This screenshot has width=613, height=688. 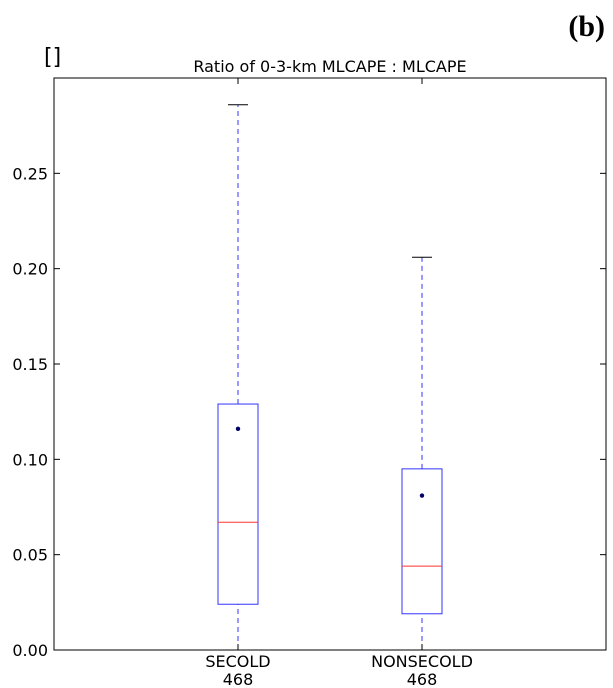 What do you see at coordinates (329, 66) in the screenshot?
I see `chart-title: Ratio of 0-3-km MLCAPE : MLCAPE` at bounding box center [329, 66].